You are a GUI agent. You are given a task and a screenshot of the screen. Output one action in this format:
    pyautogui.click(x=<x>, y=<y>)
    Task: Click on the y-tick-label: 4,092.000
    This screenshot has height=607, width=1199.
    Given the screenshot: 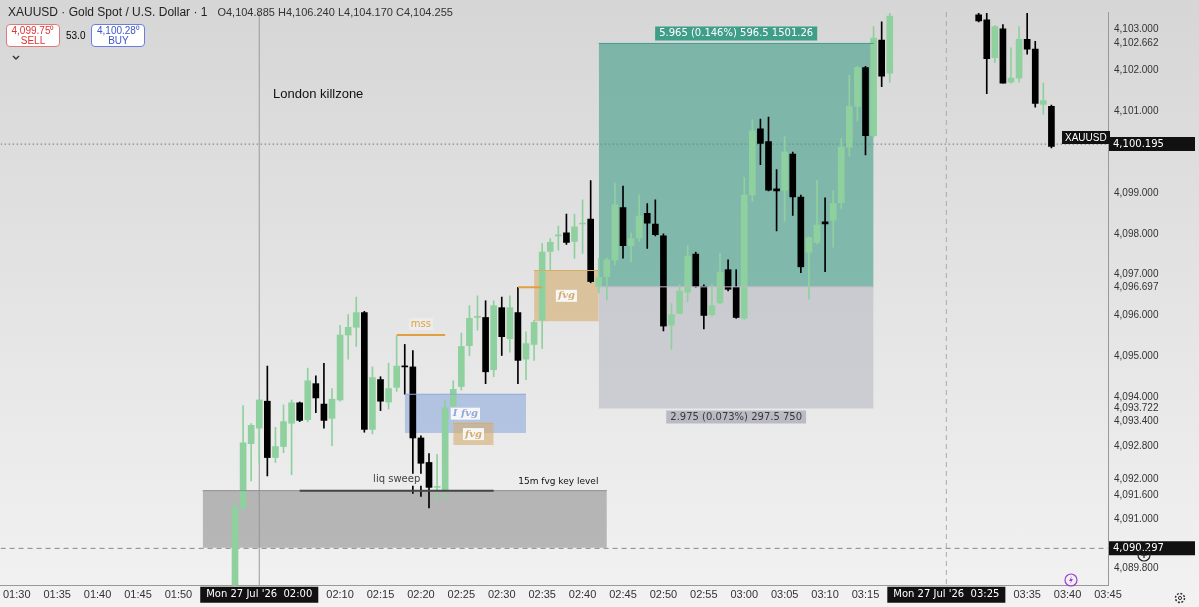 What is the action you would take?
    pyautogui.click(x=1136, y=478)
    